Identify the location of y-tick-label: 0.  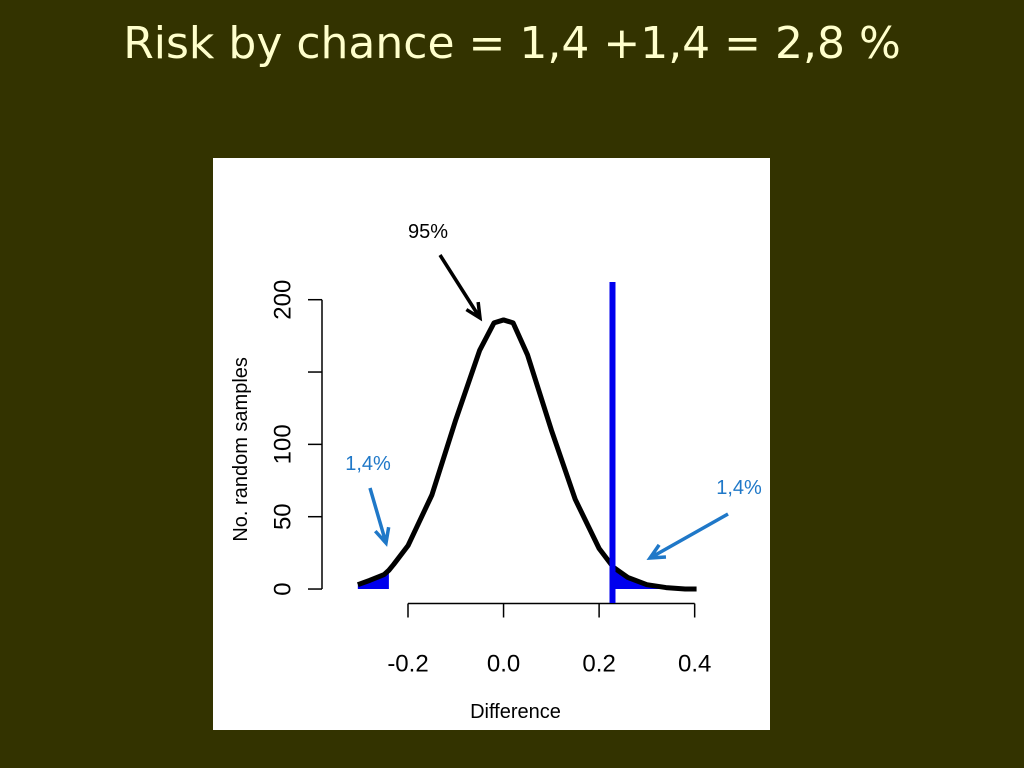
(282, 588).